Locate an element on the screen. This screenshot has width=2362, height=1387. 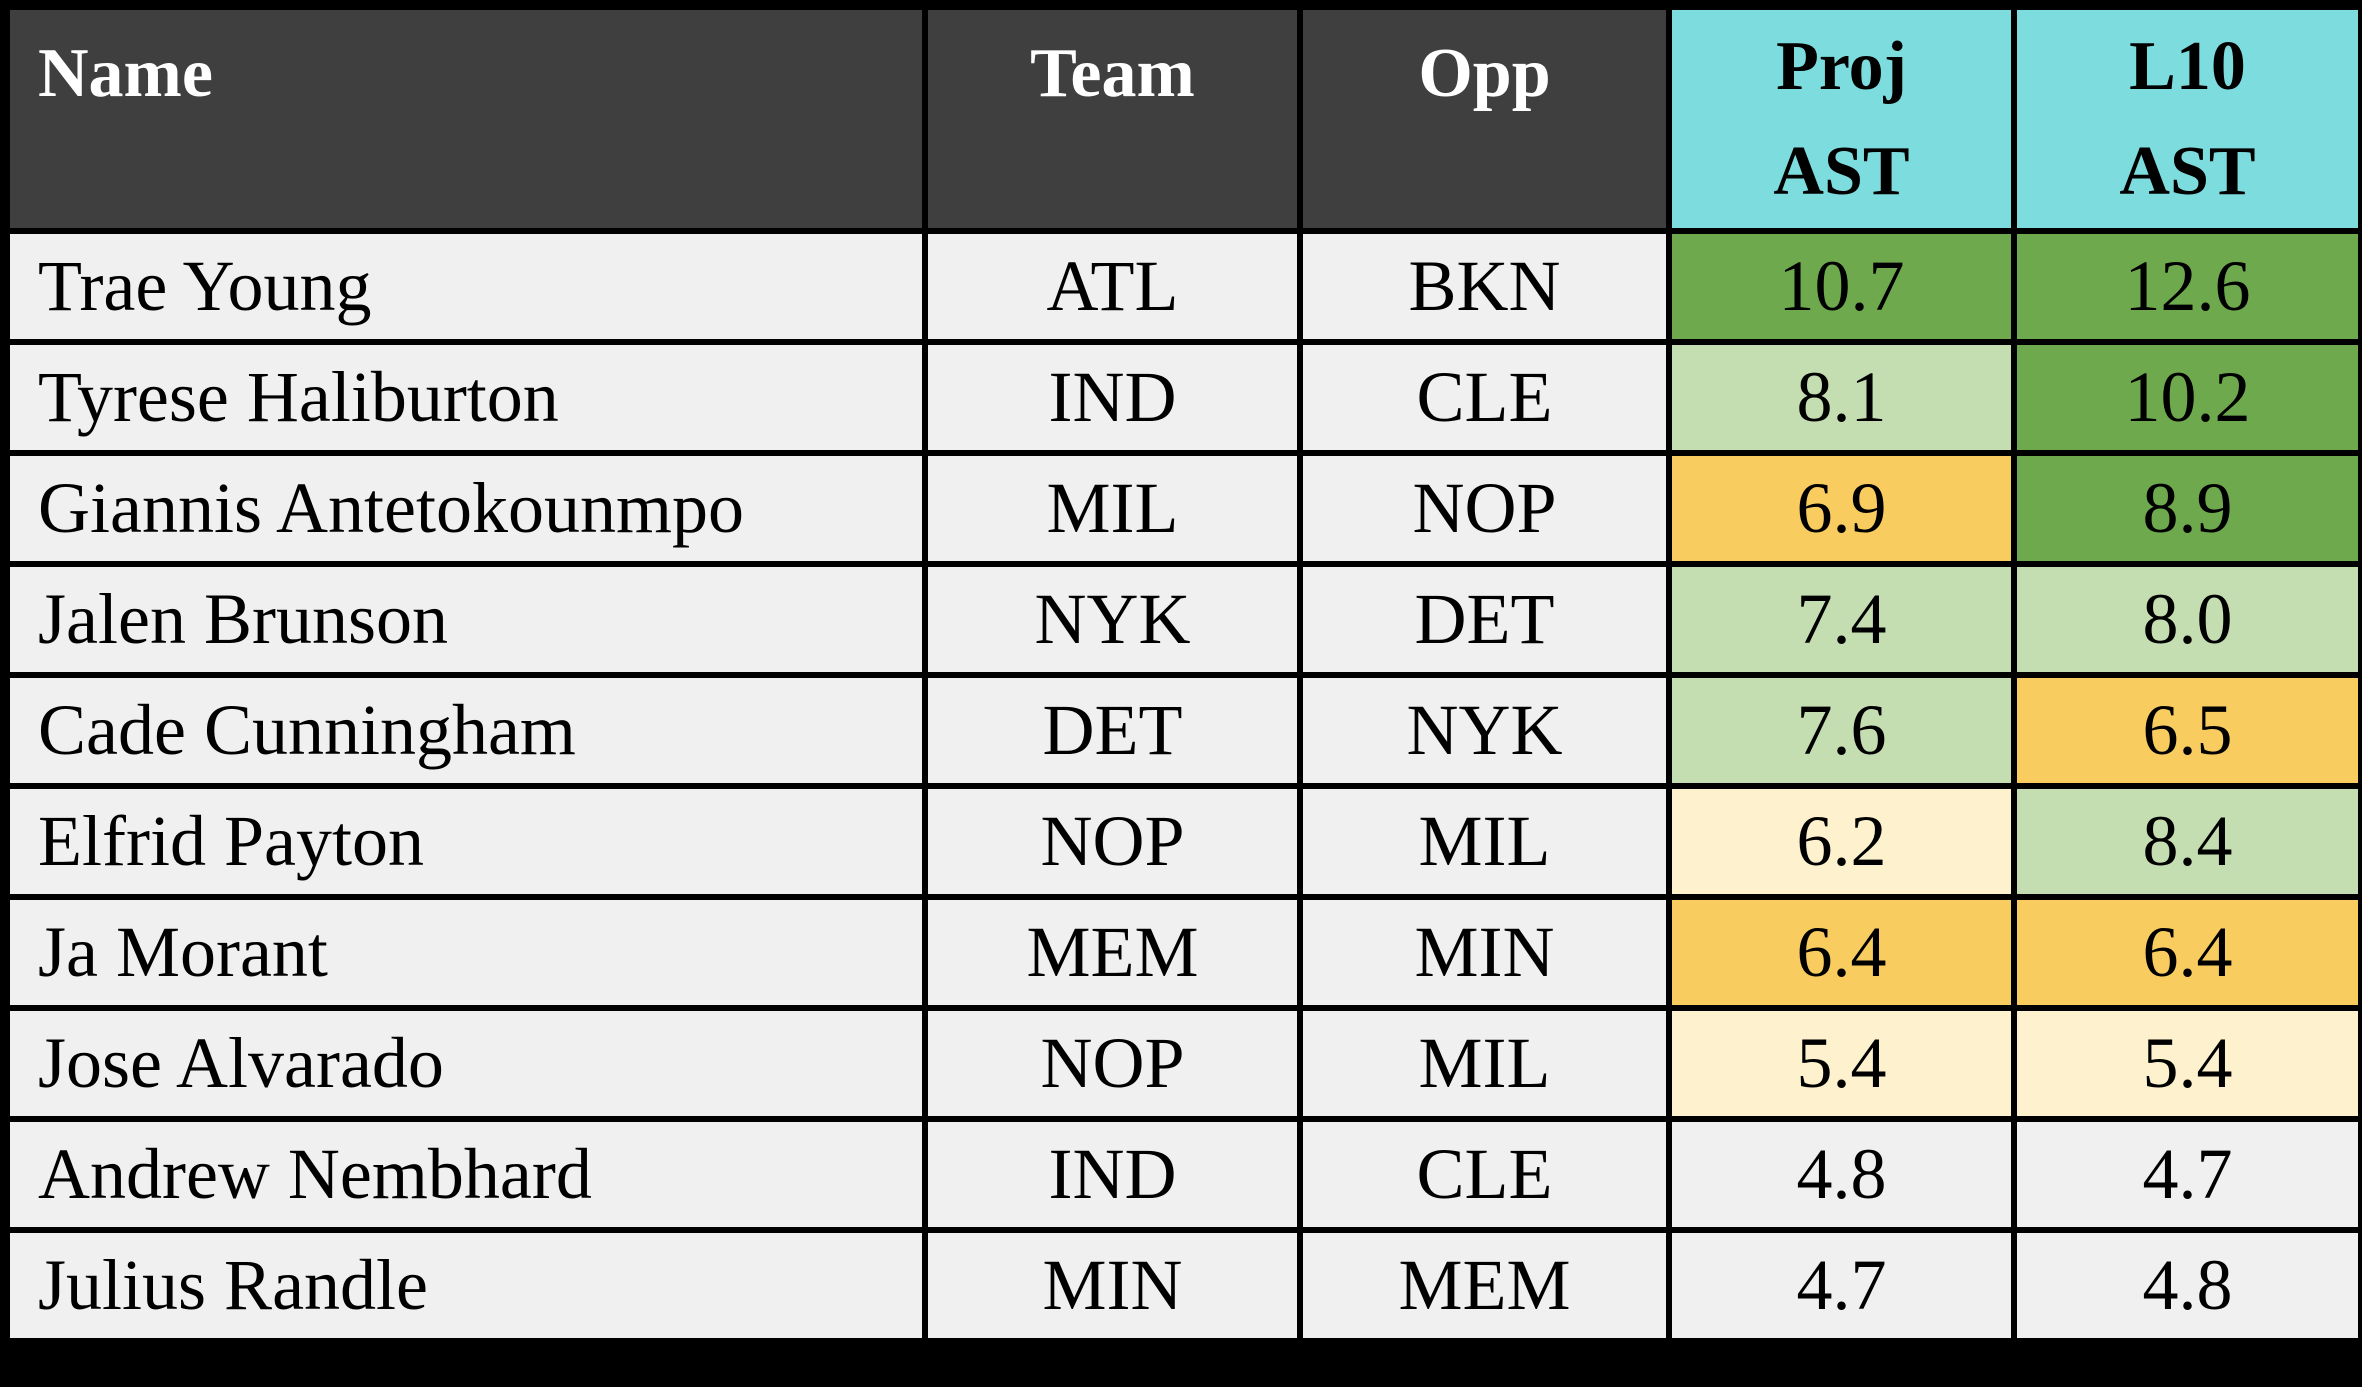
player-name: Andrew Nembhard is located at coordinates (466, 1174).